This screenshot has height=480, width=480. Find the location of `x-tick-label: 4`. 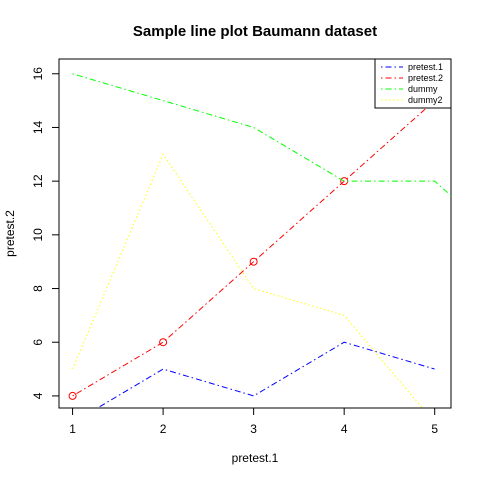

x-tick-label: 4 is located at coordinates (344, 429).